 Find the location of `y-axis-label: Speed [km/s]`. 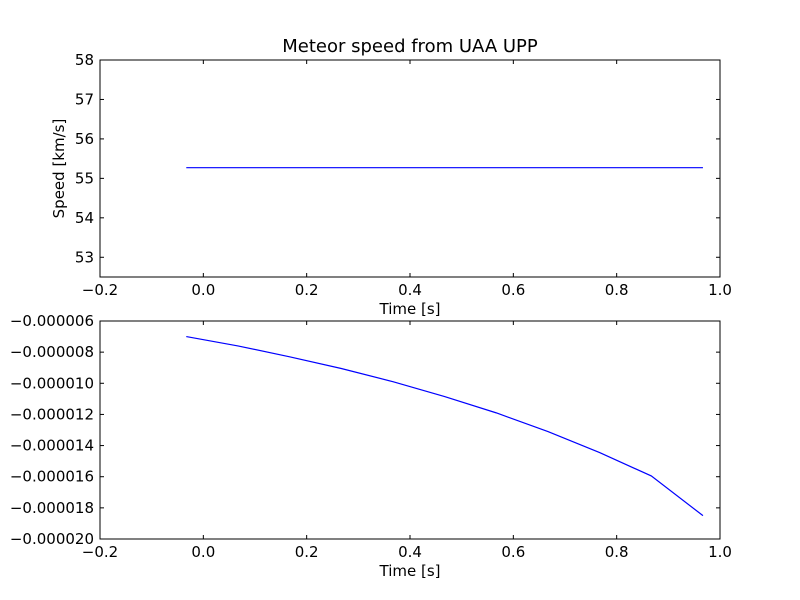

y-axis-label: Speed [km/s] is located at coordinates (59, 169).